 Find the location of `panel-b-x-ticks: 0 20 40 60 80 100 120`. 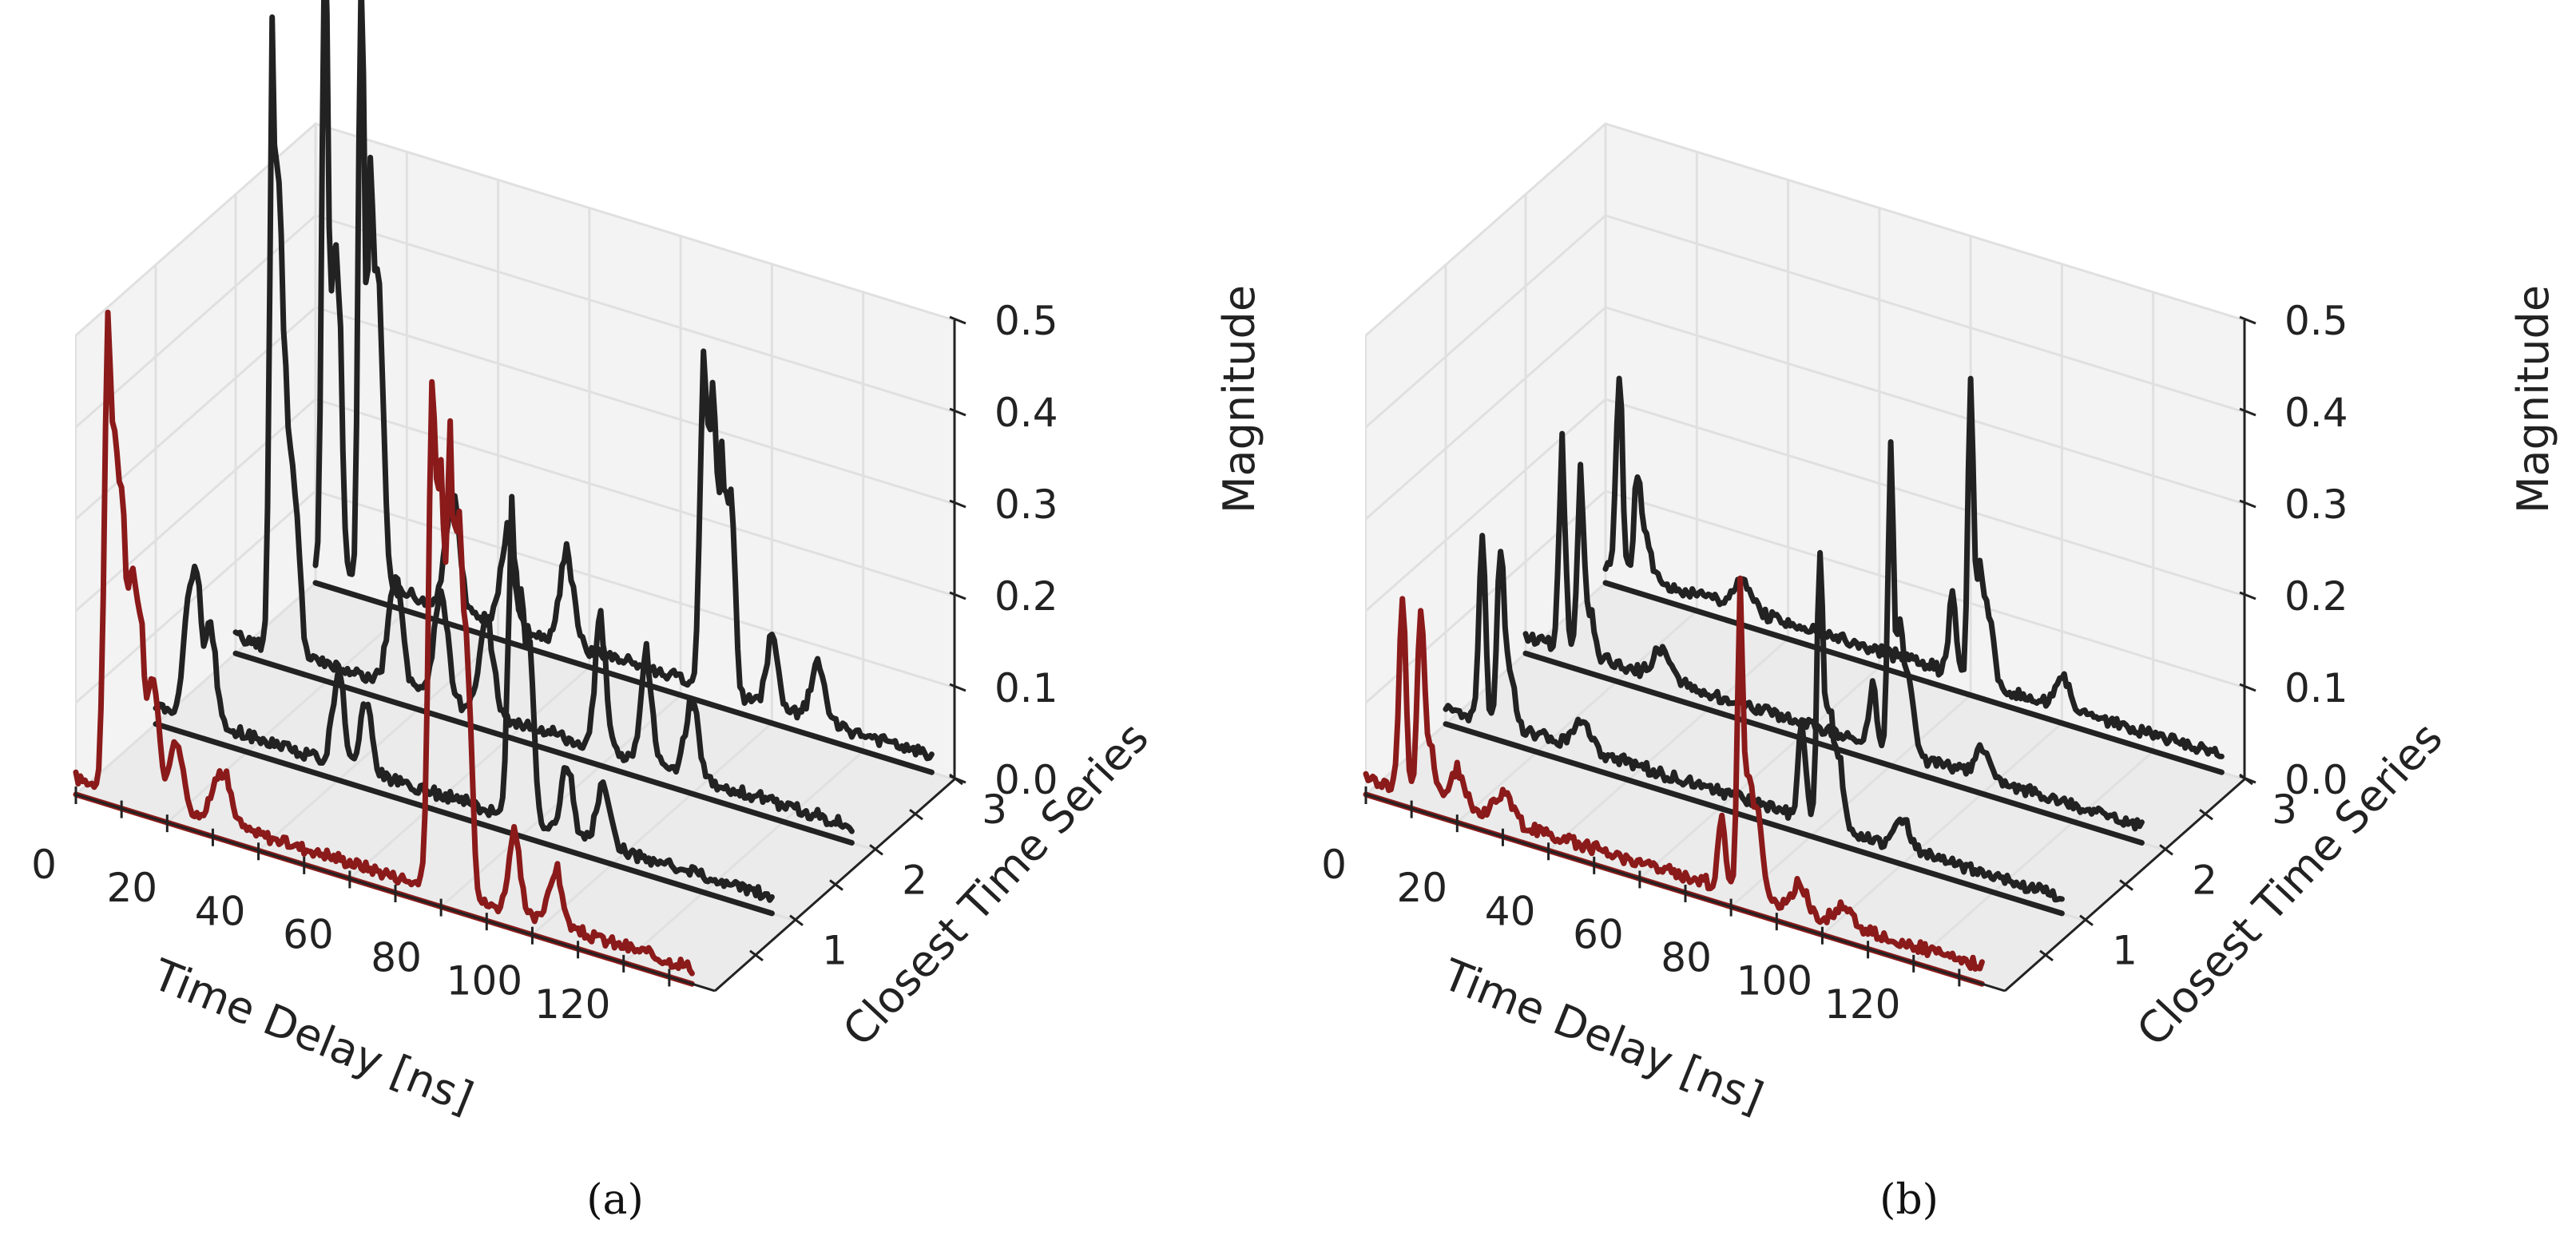

panel-b-x-ticks: 0 20 40 60 80 100 120 is located at coordinates (1610, 935).